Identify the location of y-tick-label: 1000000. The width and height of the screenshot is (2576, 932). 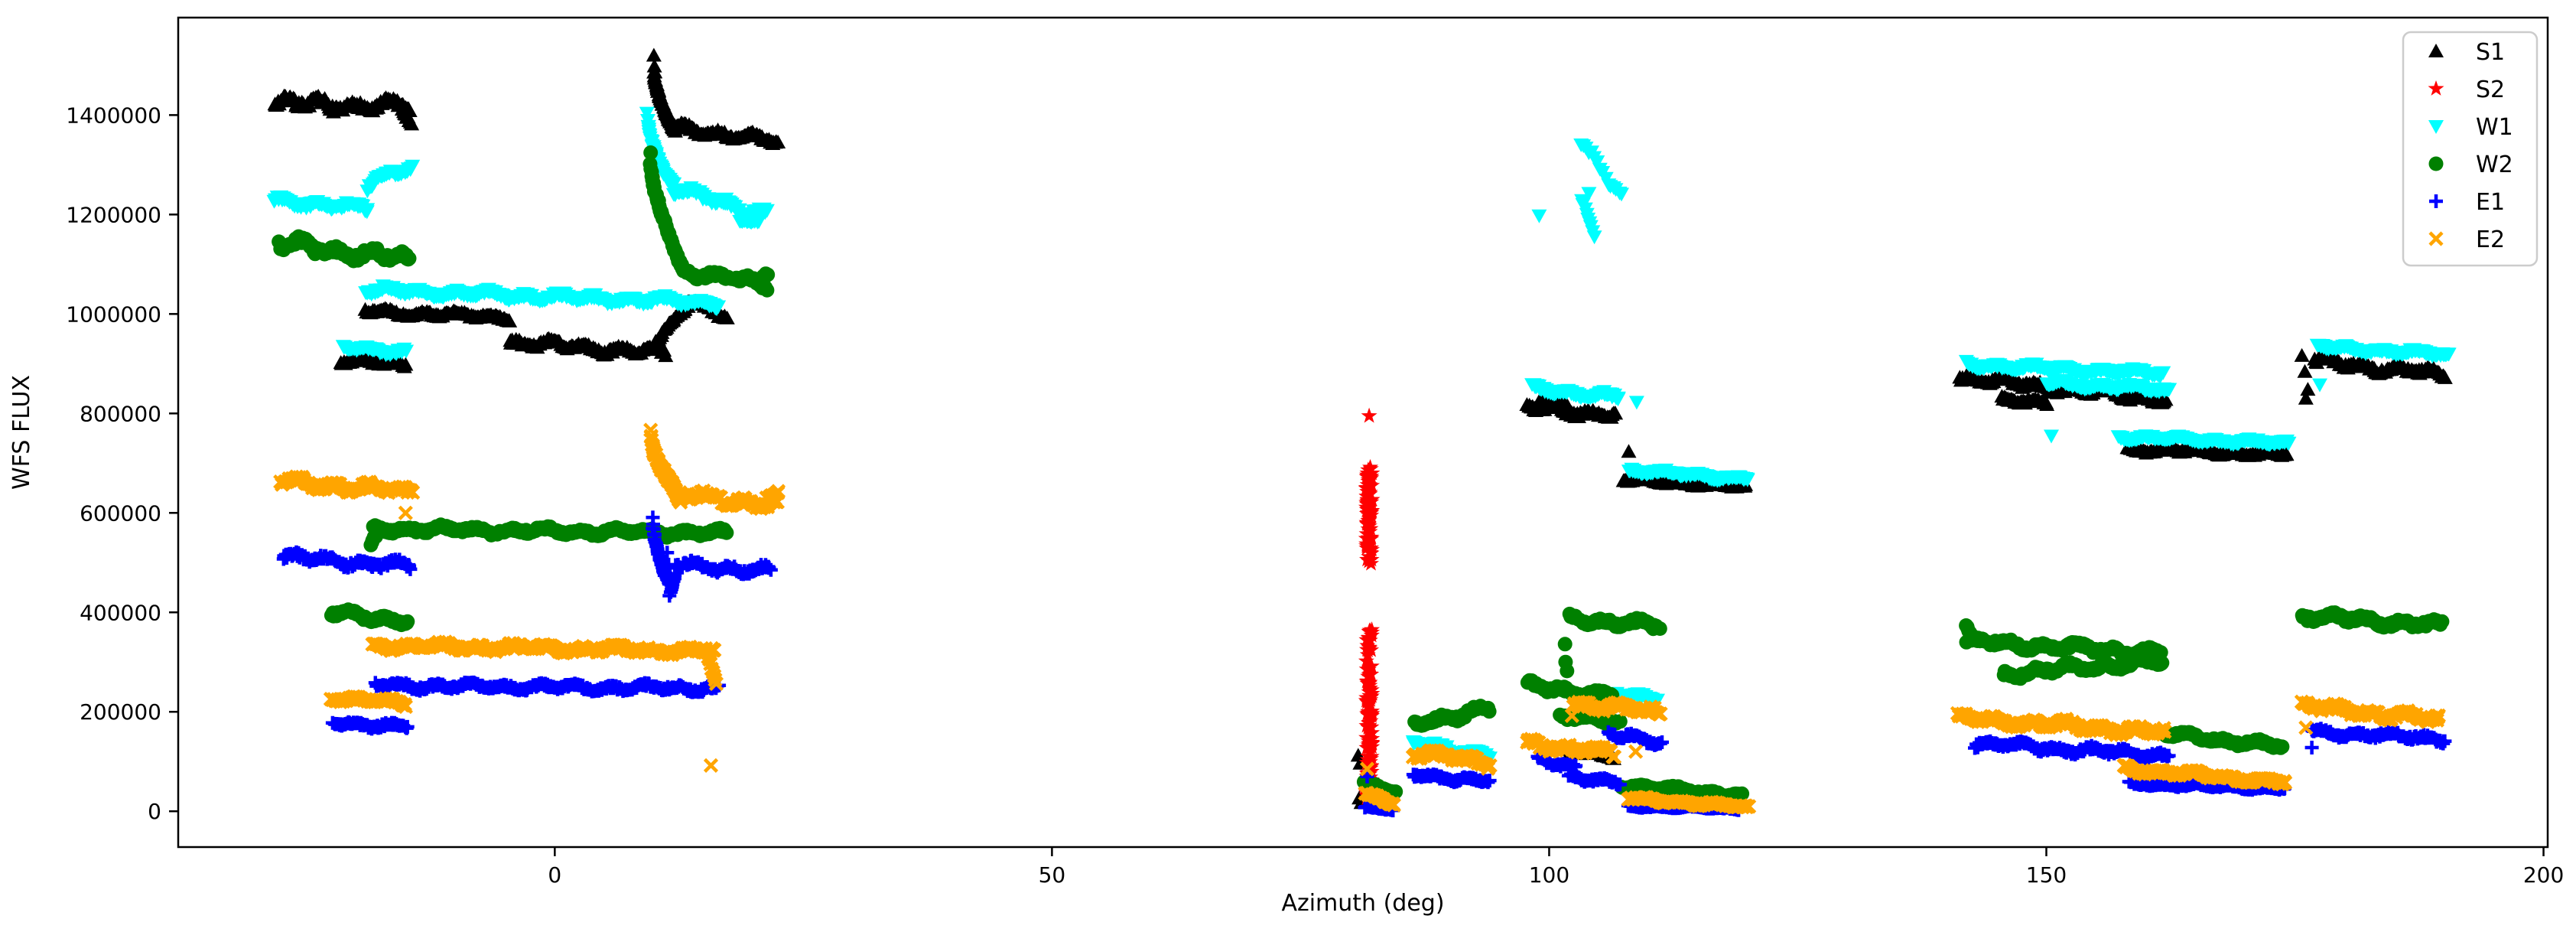
(113, 314).